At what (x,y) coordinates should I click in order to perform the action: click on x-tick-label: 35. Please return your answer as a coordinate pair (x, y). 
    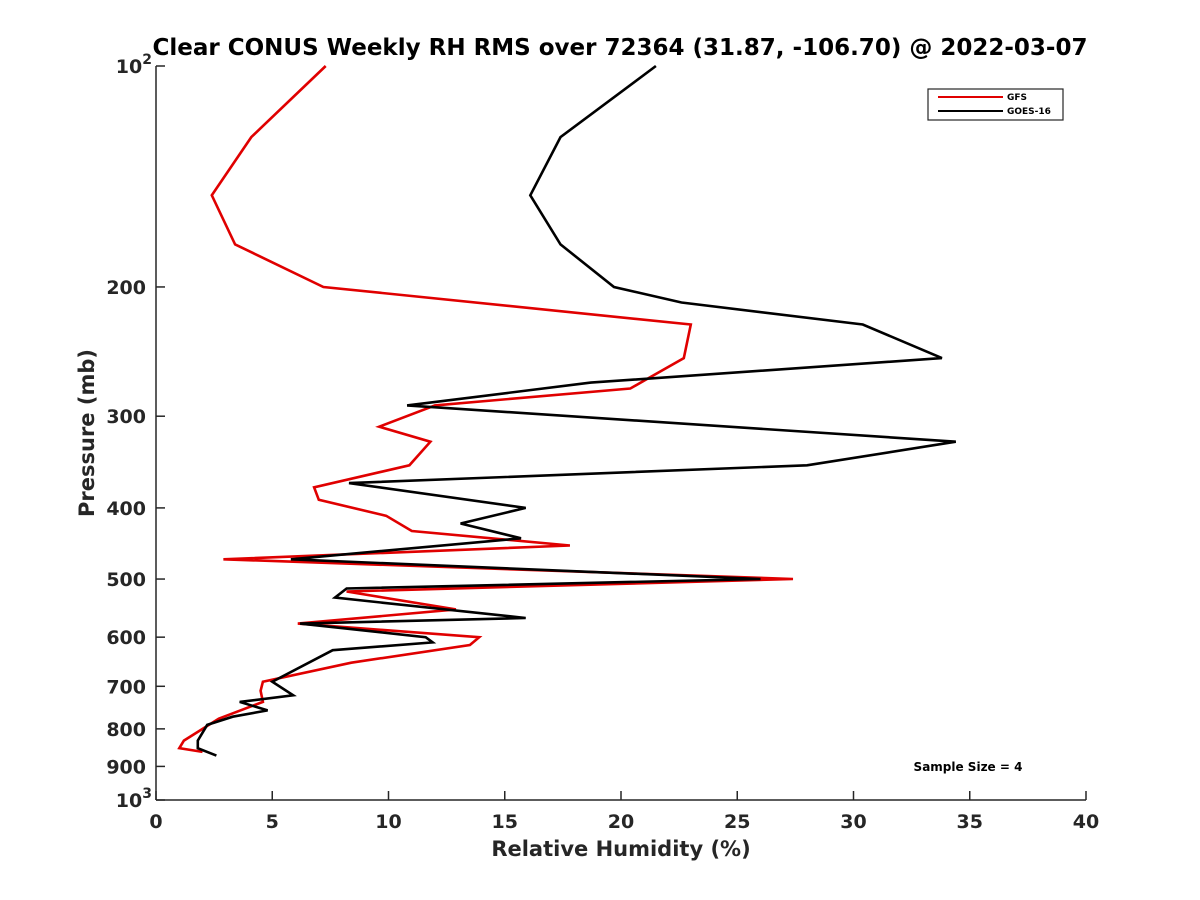
    Looking at the image, I should click on (970, 822).